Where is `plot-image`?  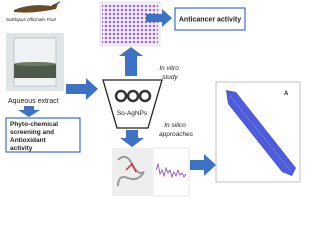 plot-image is located at coordinates (258, 132).